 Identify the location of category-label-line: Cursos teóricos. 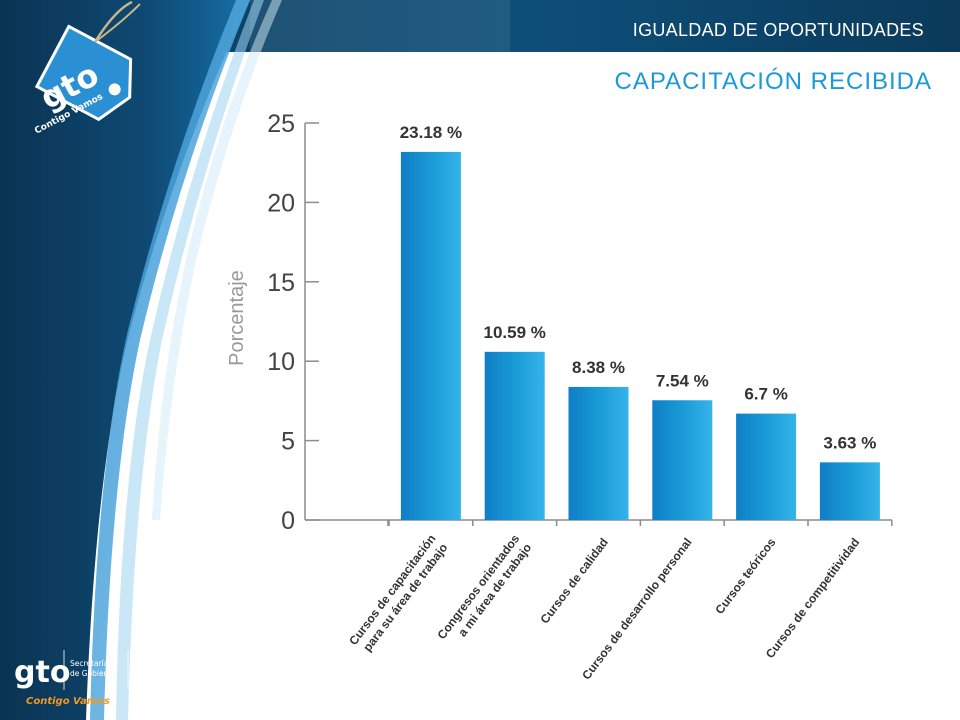
(745, 576).